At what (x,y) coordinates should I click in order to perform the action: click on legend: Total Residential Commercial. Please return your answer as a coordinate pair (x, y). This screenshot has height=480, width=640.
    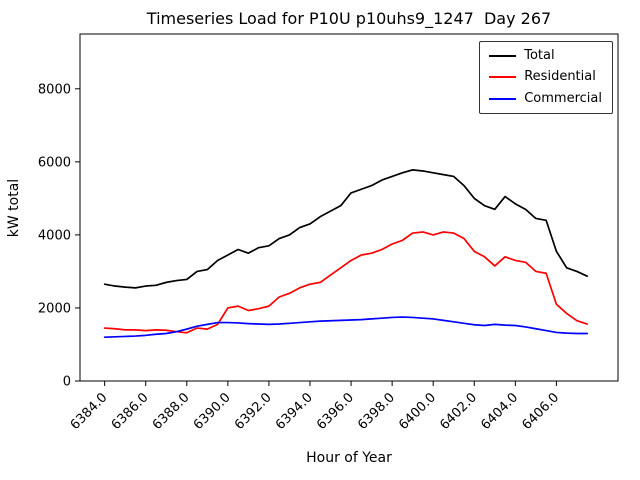
    Looking at the image, I should click on (546, 77).